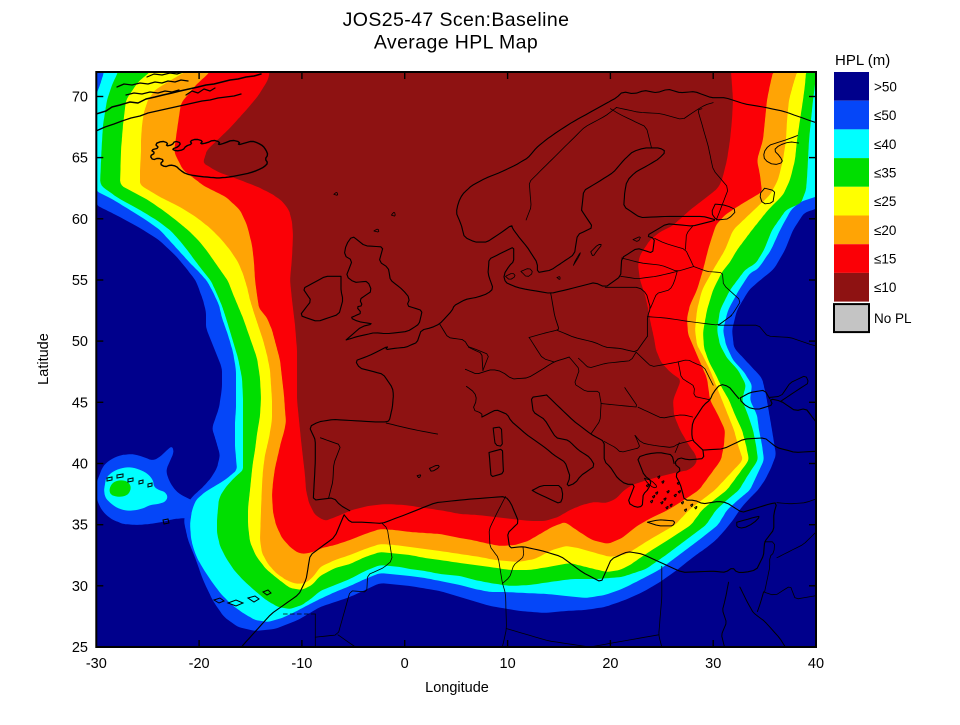 The height and width of the screenshot is (725, 960). Describe the element at coordinates (96, 664) in the screenshot. I see `svg-text: -30` at that location.